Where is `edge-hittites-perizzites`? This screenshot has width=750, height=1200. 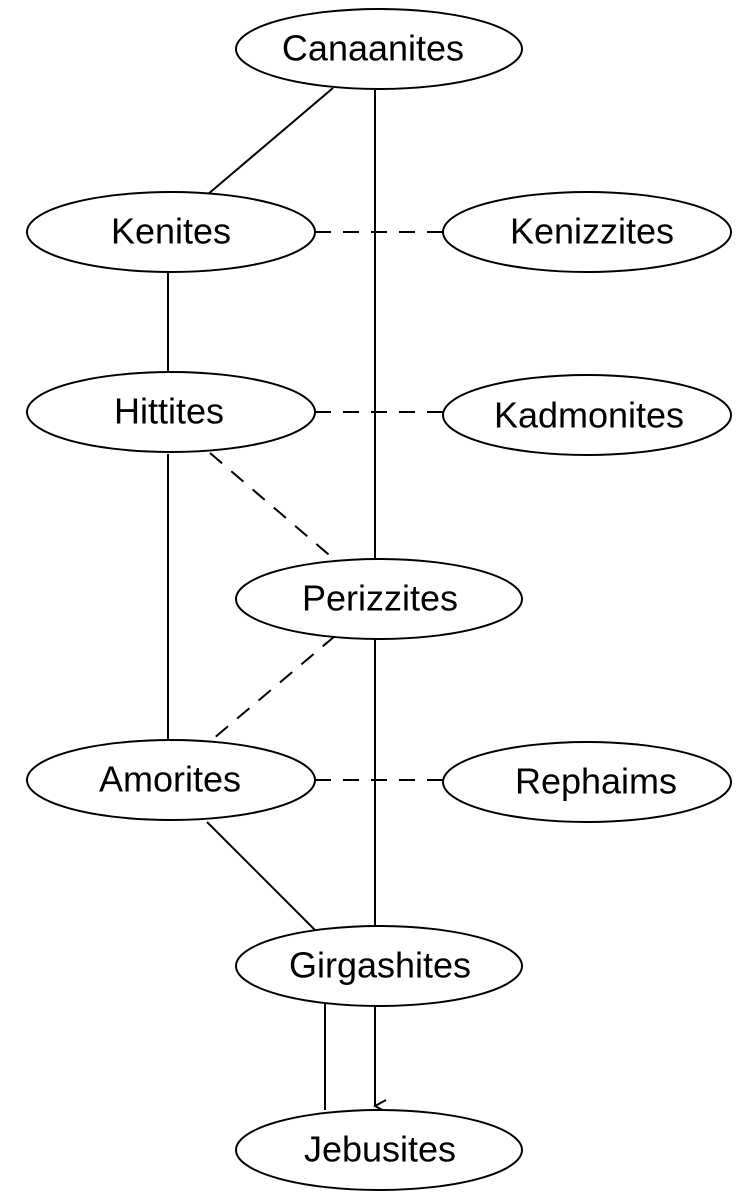 edge-hittites-perizzites is located at coordinates (272, 506).